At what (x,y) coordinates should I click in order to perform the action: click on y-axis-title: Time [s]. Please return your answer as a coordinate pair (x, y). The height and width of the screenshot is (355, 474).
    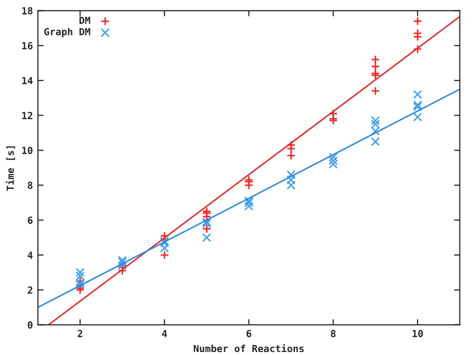
    Looking at the image, I should click on (11, 168).